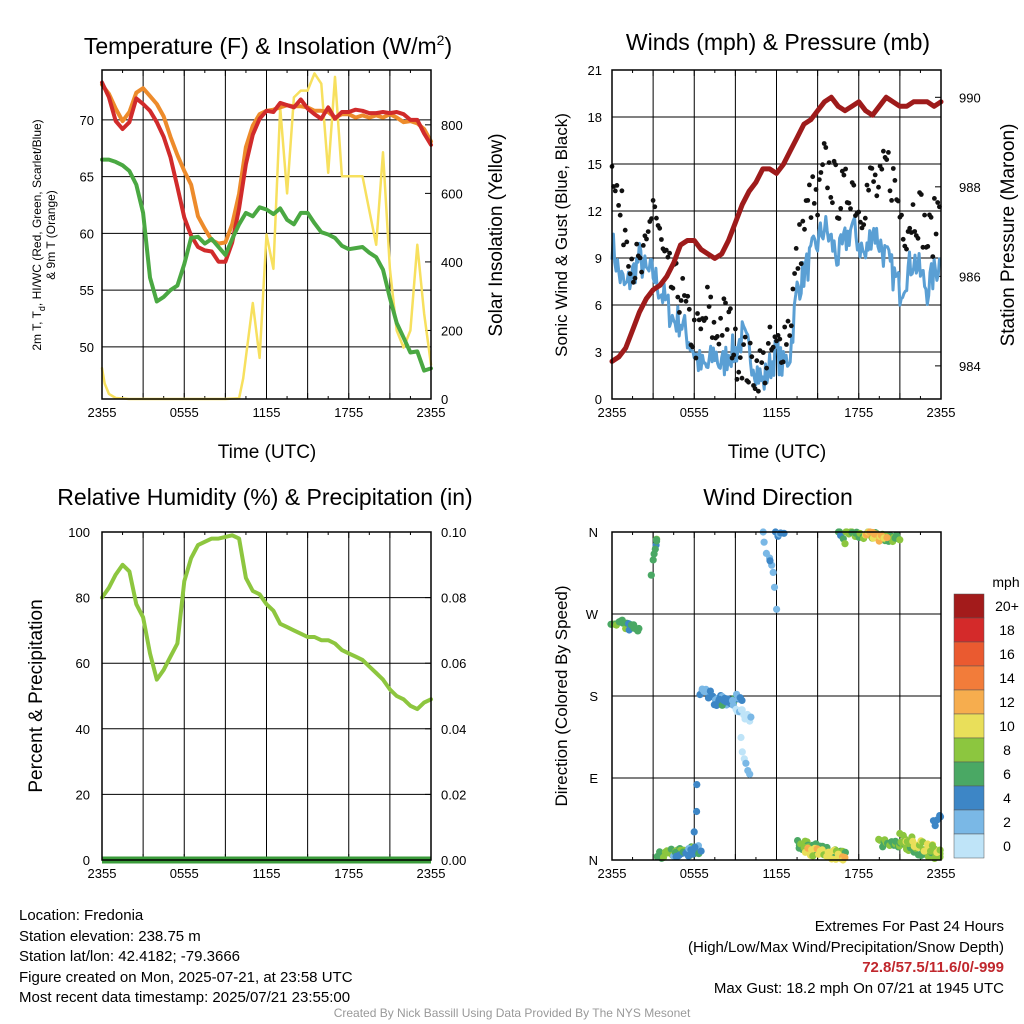  What do you see at coordinates (496, 234) in the screenshot?
I see `y-axis-label-right: Solar Insolation (Yellow)` at bounding box center [496, 234].